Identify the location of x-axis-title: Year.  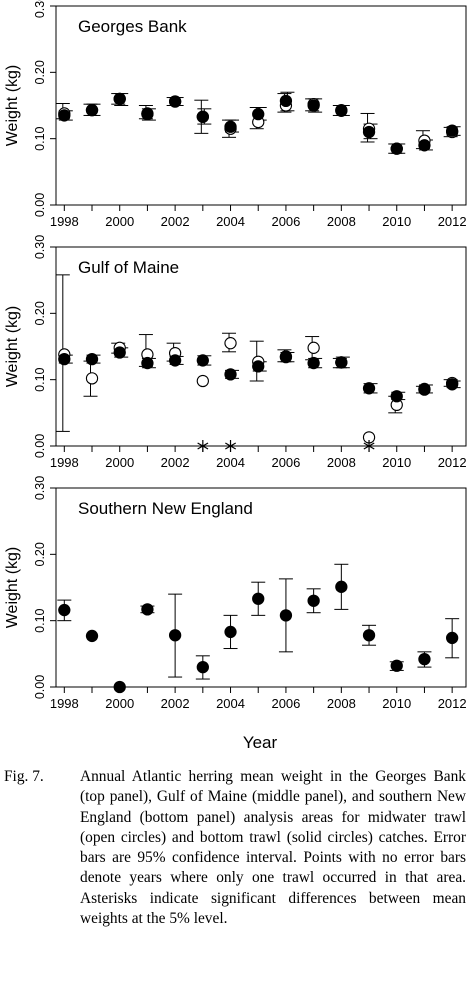
(260, 742).